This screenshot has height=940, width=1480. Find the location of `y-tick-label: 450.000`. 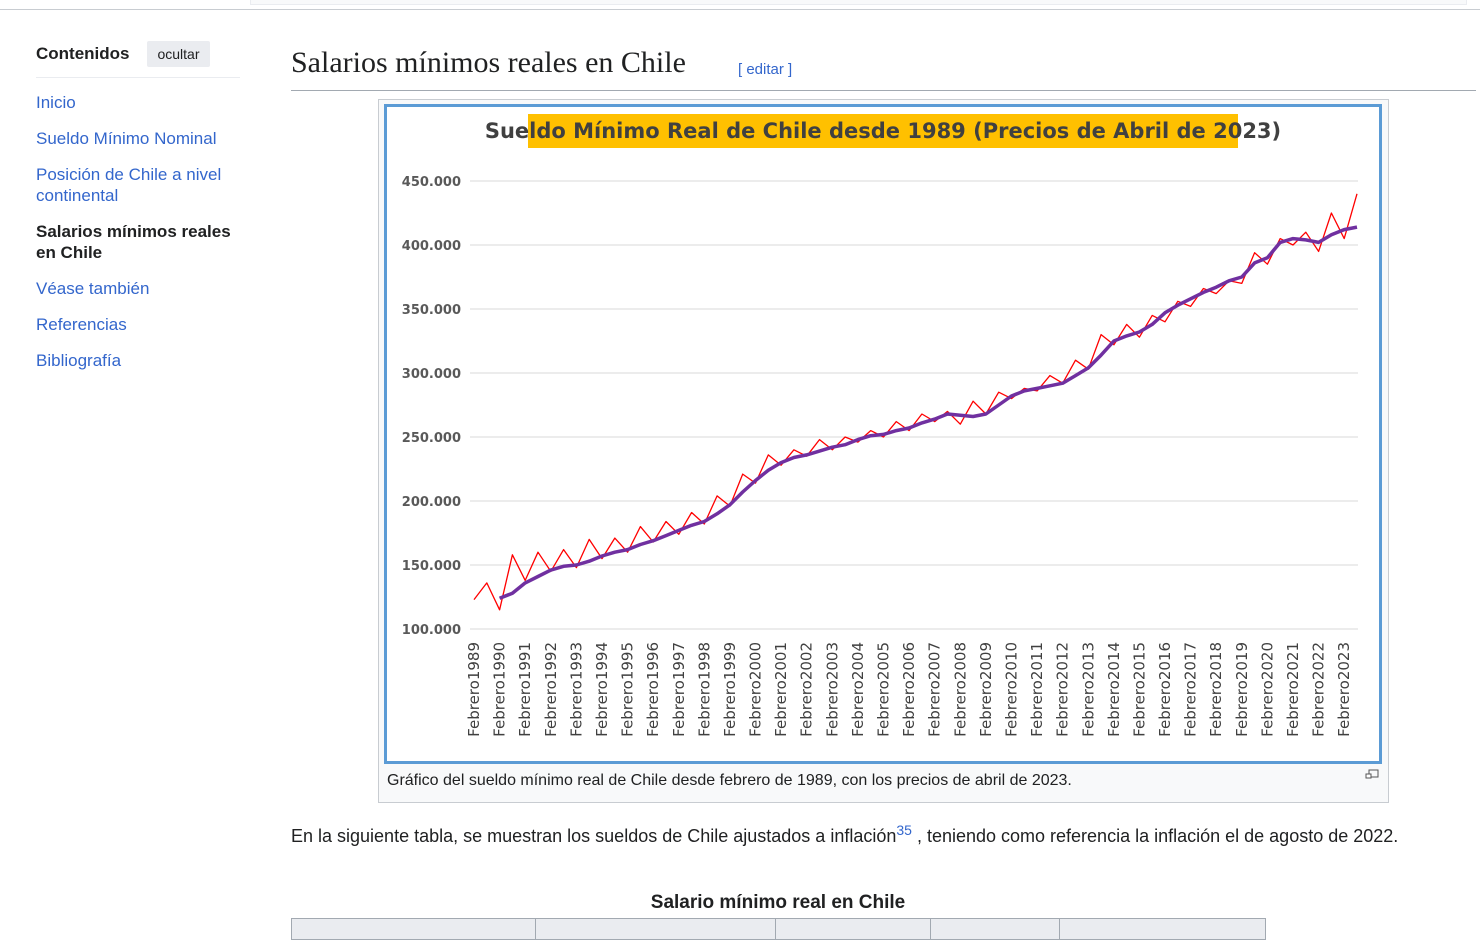

y-tick-label: 450.000 is located at coordinates (431, 182).